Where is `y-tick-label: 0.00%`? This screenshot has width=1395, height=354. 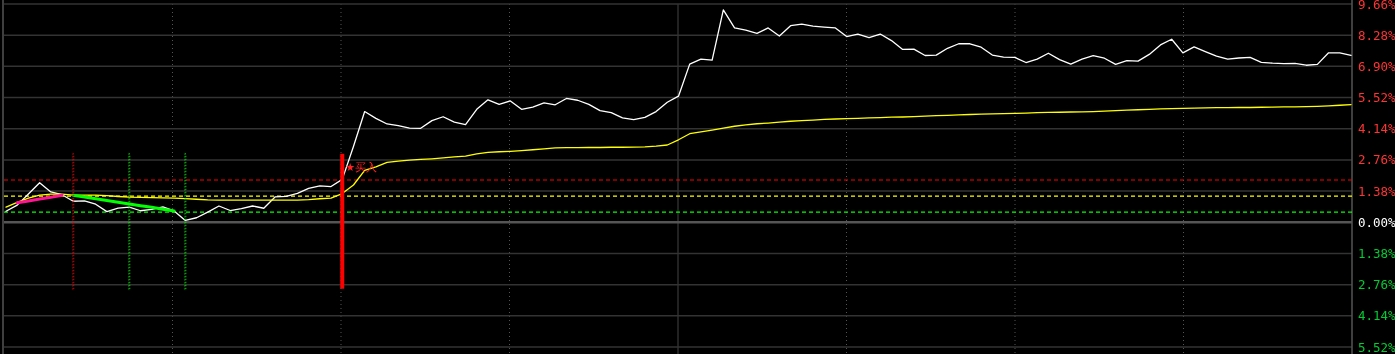 y-tick-label: 0.00% is located at coordinates (1376, 222).